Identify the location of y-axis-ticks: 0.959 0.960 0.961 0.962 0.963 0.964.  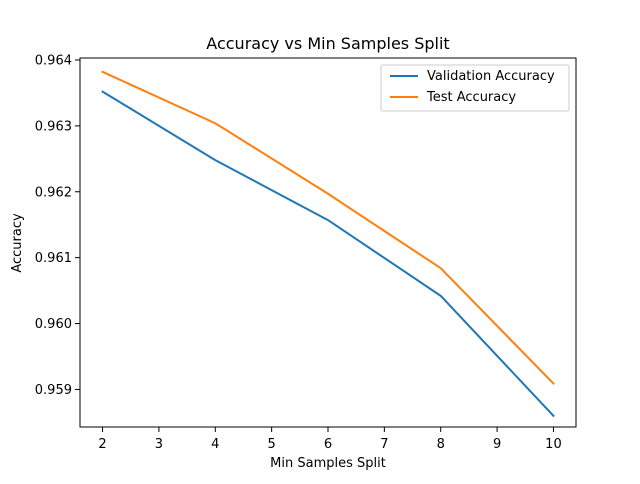
(57, 225).